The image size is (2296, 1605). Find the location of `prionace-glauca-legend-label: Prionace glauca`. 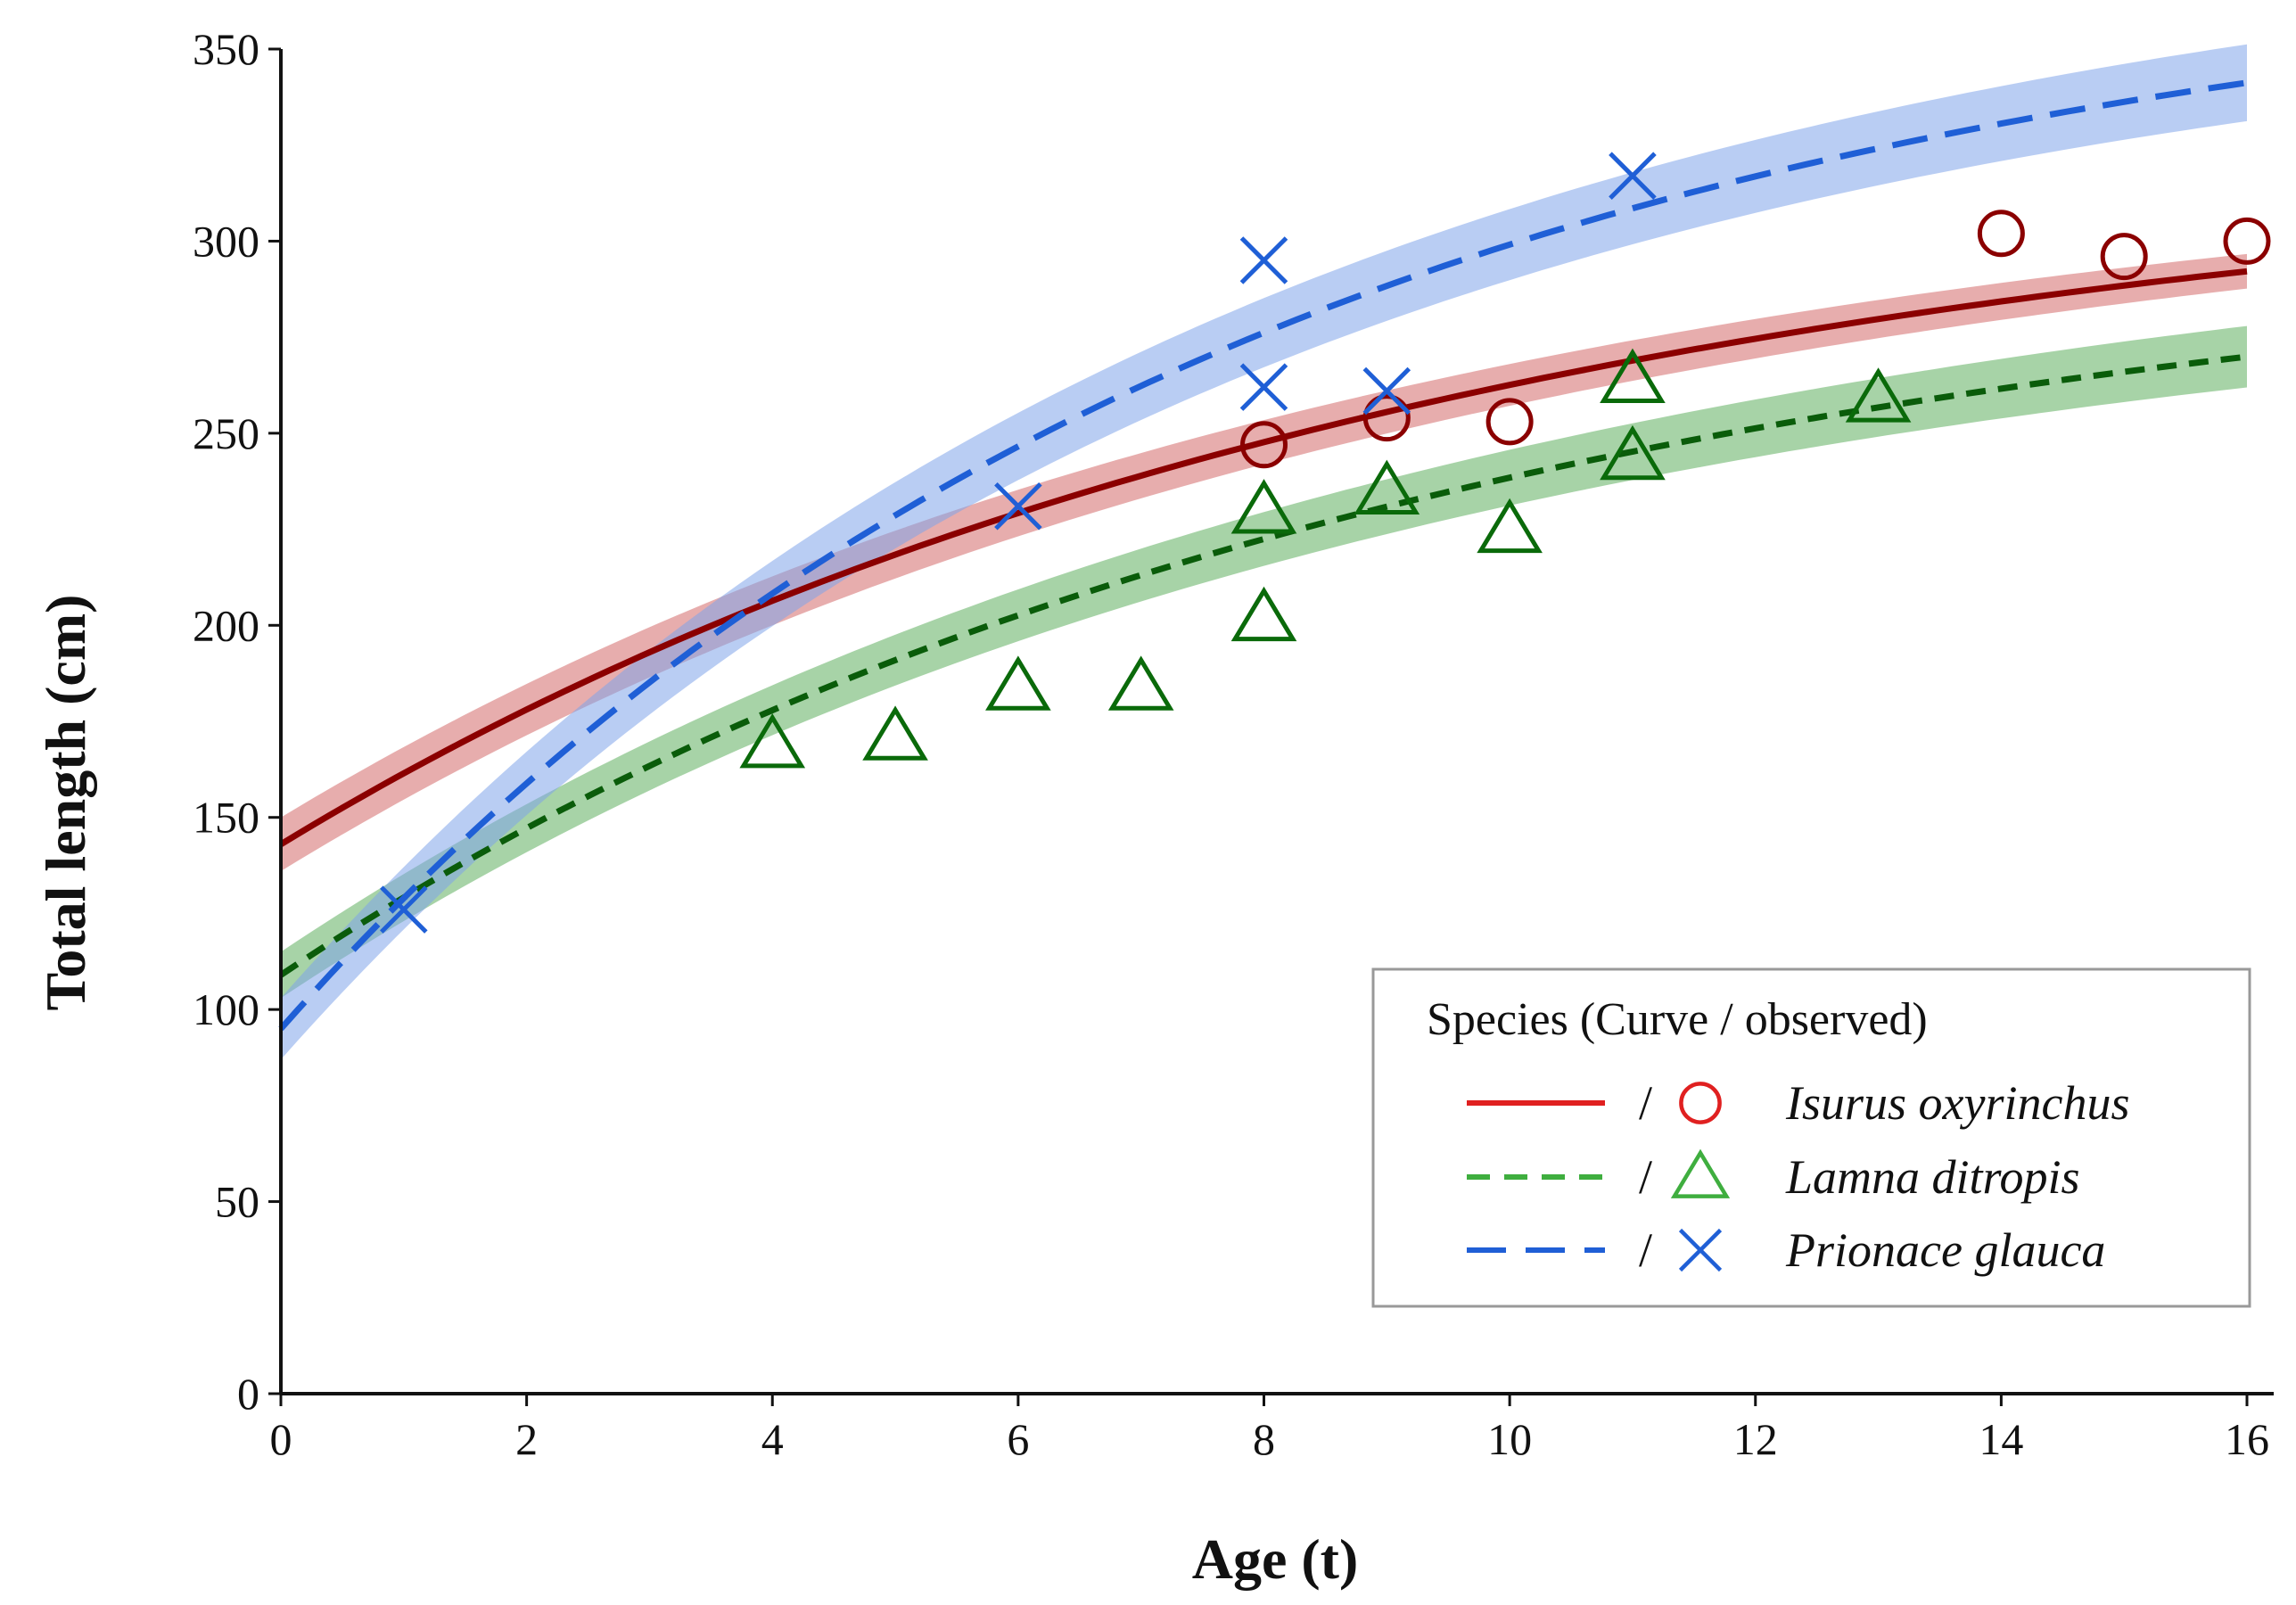

prionace-glauca-legend-label: Prionace glauca is located at coordinates (1945, 1250).